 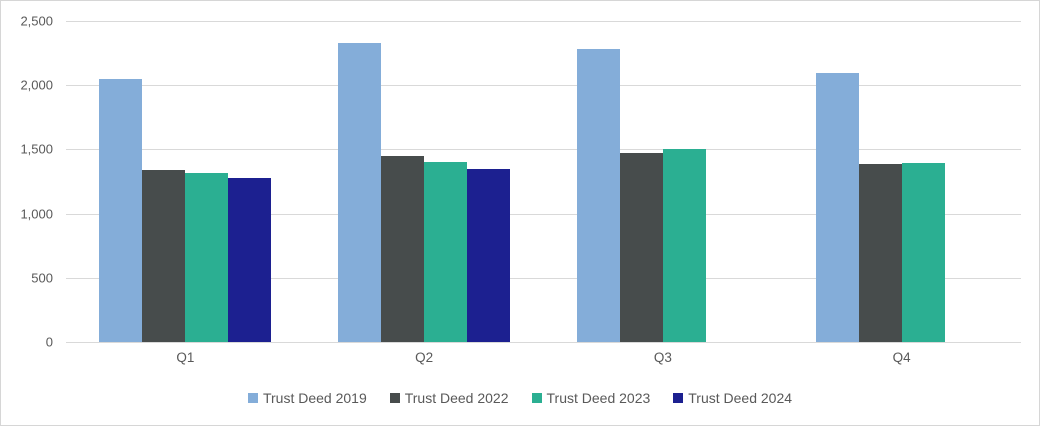 What do you see at coordinates (662, 357) in the screenshot?
I see `x-tick-label: Q3` at bounding box center [662, 357].